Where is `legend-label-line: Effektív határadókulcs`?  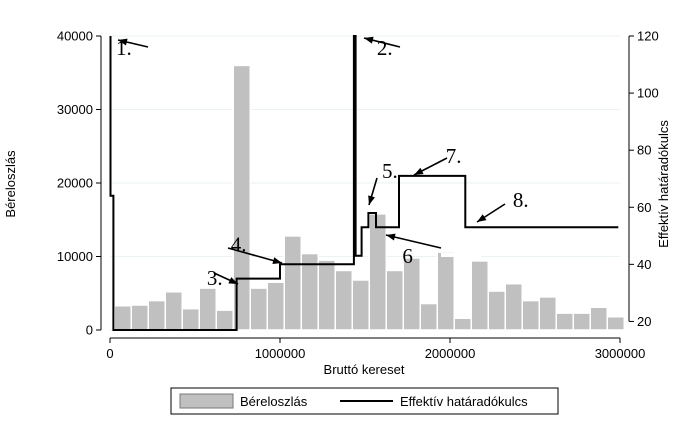
legend-label-line: Effektív határadókulcs is located at coordinates (464, 401).